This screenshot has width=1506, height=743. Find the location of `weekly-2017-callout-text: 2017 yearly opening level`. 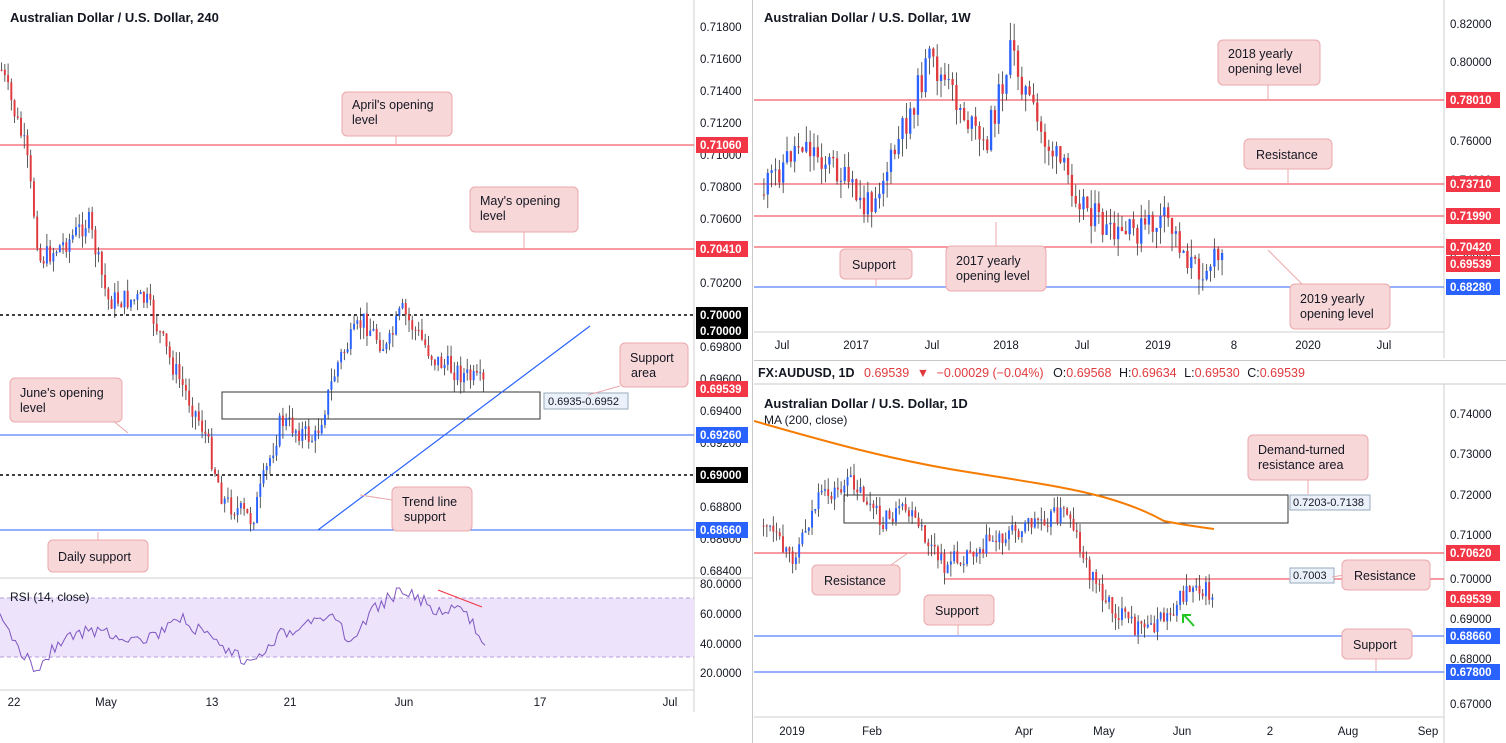

weekly-2017-callout-text: 2017 yearly opening level is located at coordinates (993, 268).